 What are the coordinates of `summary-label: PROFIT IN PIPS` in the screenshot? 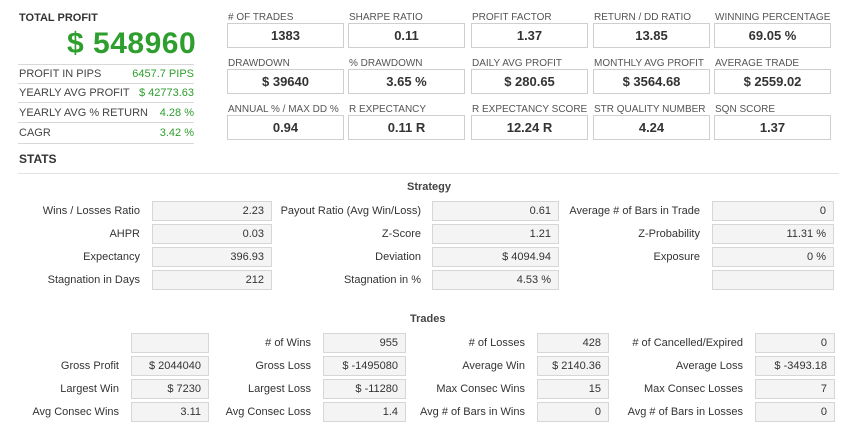 It's located at (60, 74).